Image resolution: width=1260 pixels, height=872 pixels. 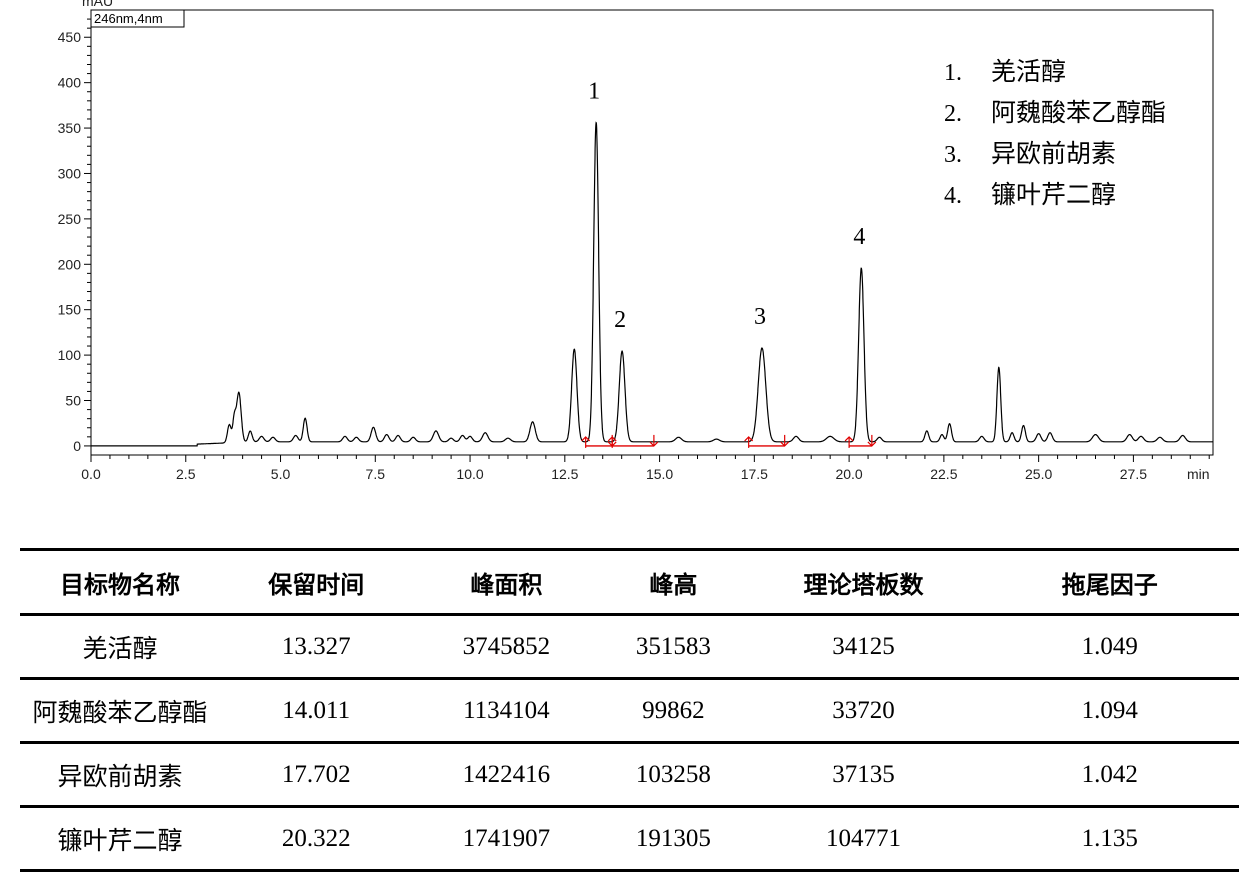 What do you see at coordinates (70, 173) in the screenshot?
I see `y-tick-label: 300` at bounding box center [70, 173].